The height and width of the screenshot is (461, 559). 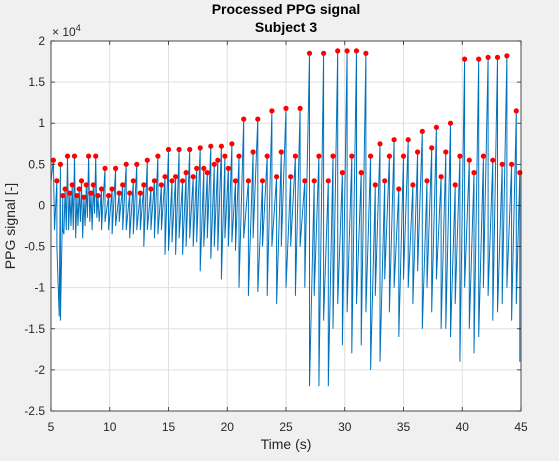 I want to click on chart-subtitle: Subject 3, so click(x=286, y=27).